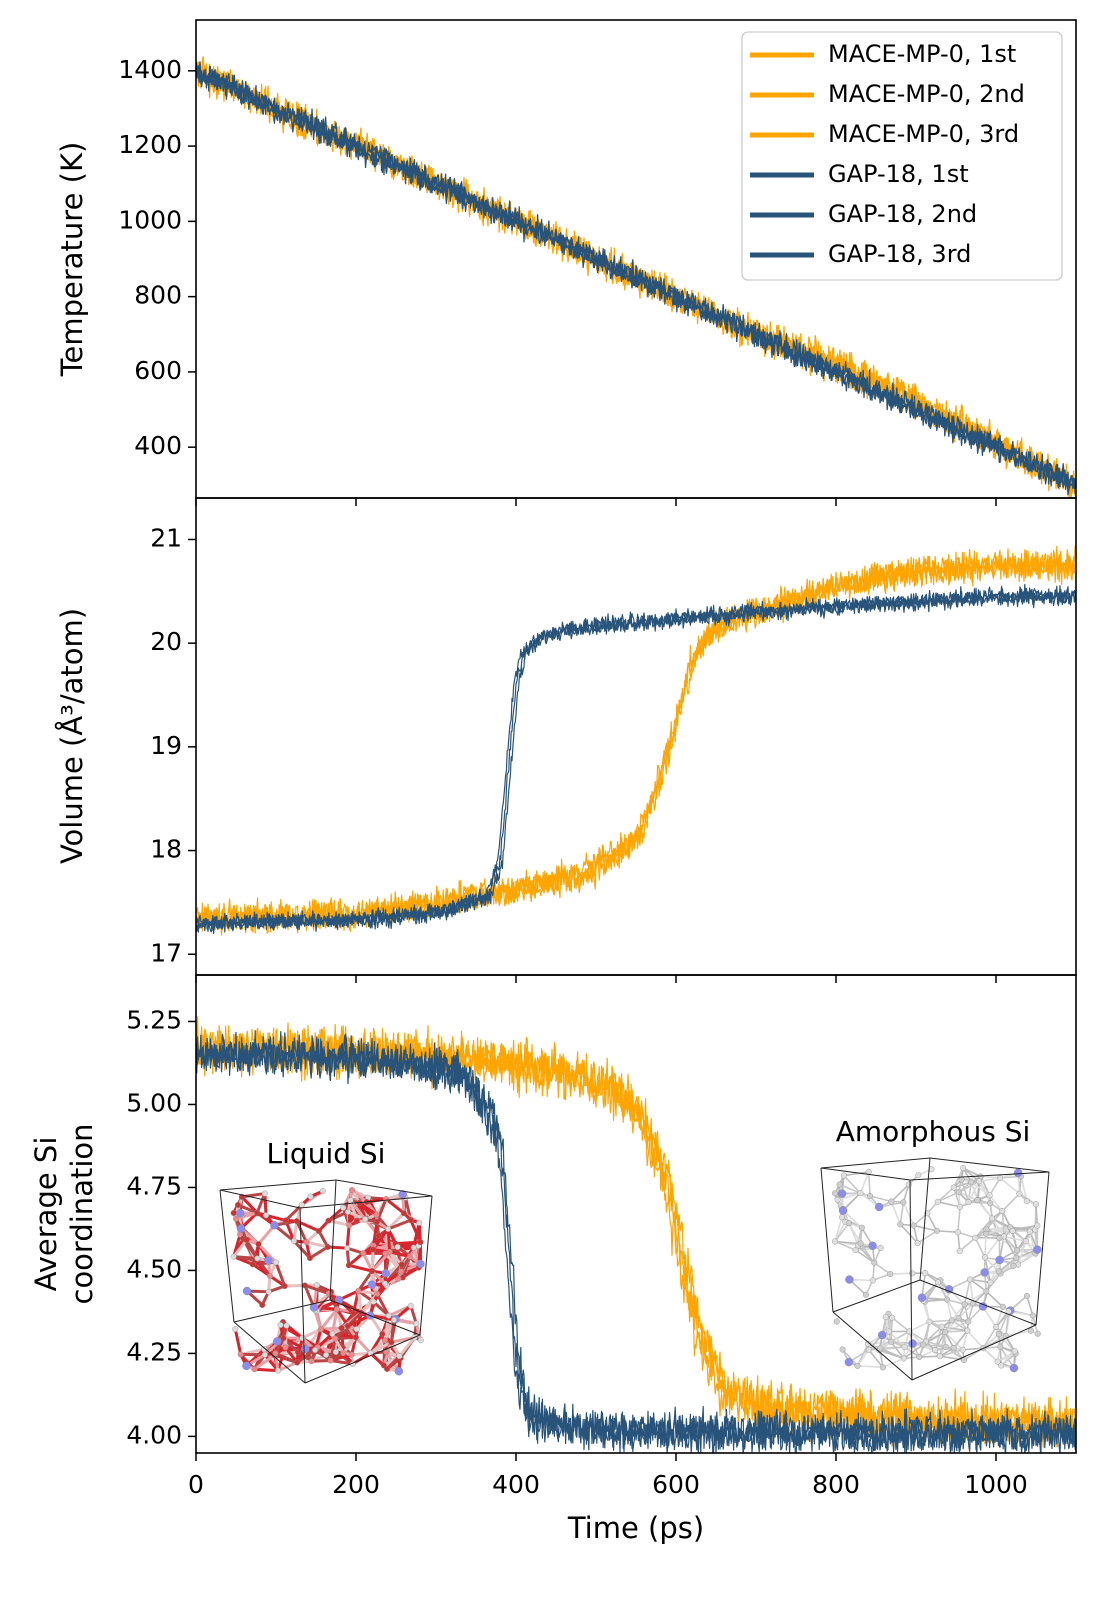 This screenshot has width=1120, height=1601. What do you see at coordinates (46, 1214) in the screenshot?
I see `coordination-y-axis-label-line1: Average Si` at bounding box center [46, 1214].